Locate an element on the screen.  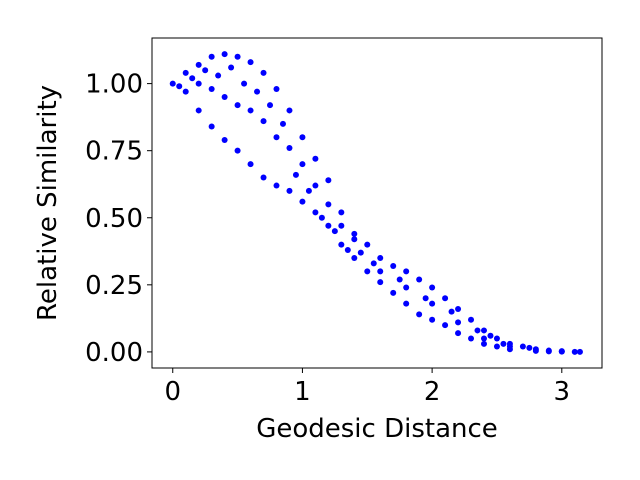
x-tick-label: 0 is located at coordinates (172, 392).